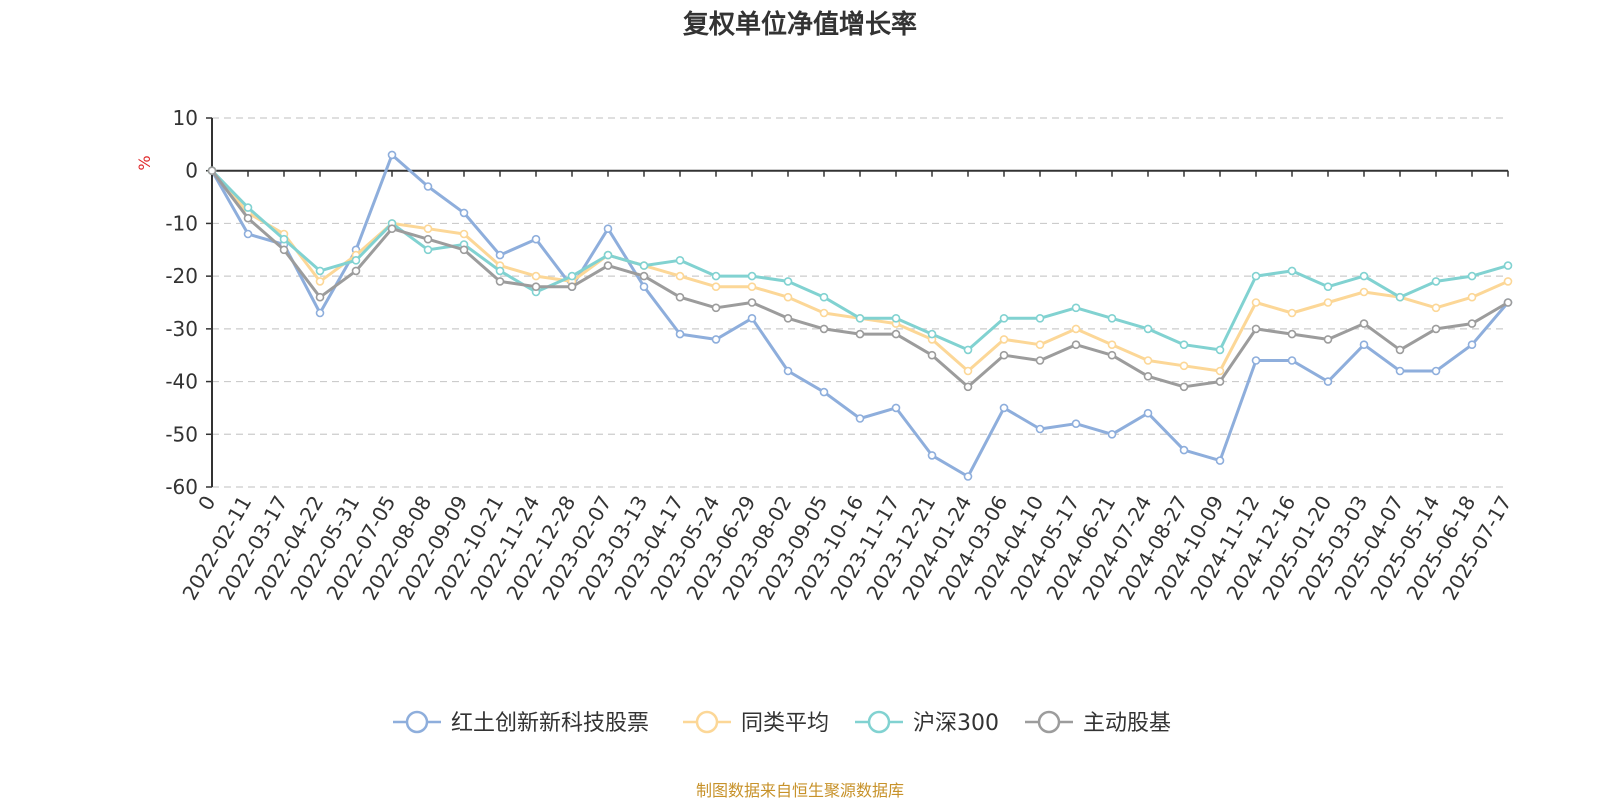 This screenshot has width=1600, height=800. Describe the element at coordinates (1098, 723) in the screenshot. I see `legend-item: 主动股基` at that location.